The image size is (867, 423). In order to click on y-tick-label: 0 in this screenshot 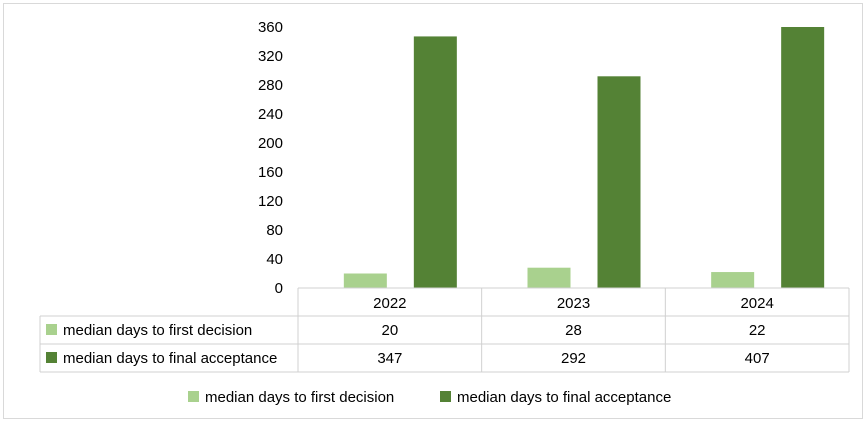, I will do `click(279, 288)`.